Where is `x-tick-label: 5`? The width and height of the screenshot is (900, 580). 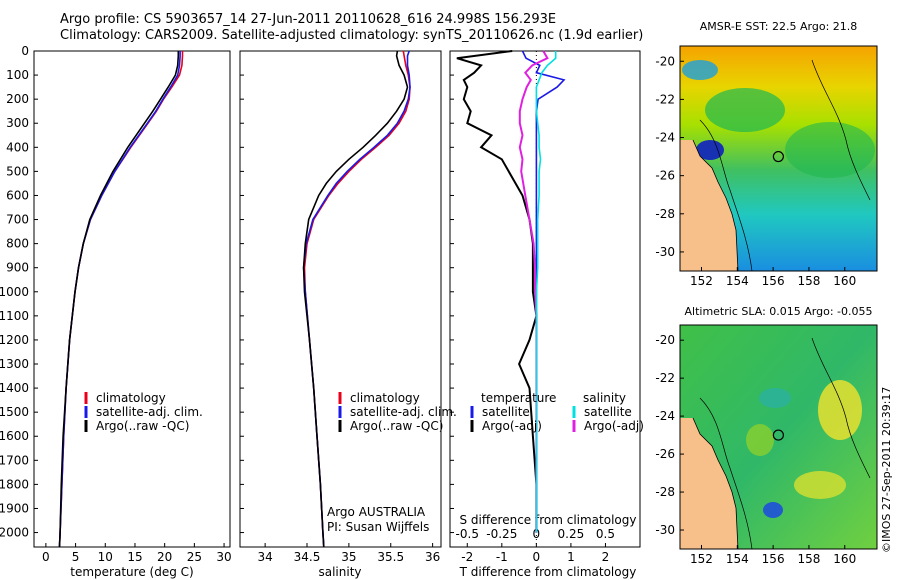
x-tick-label: 5 is located at coordinates (76, 557).